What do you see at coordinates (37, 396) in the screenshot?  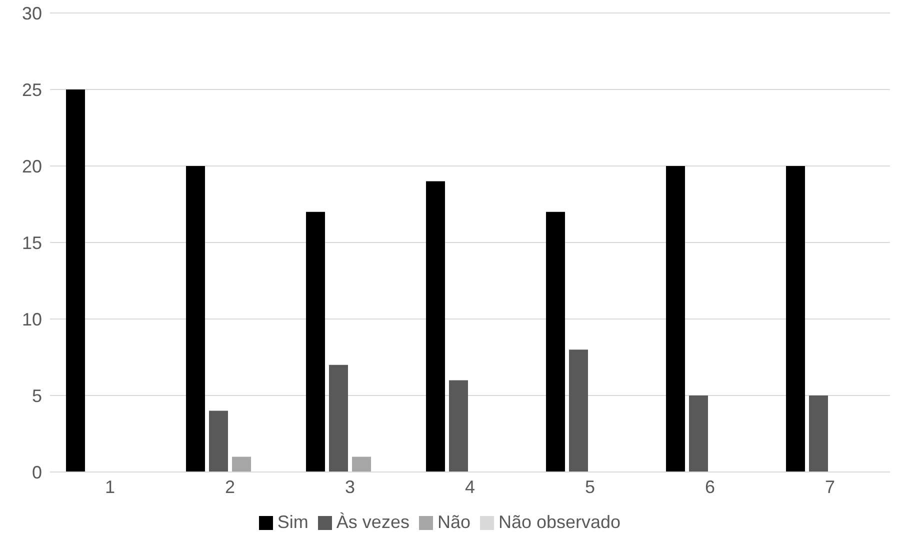 I see `y-tick-label: 5` at bounding box center [37, 396].